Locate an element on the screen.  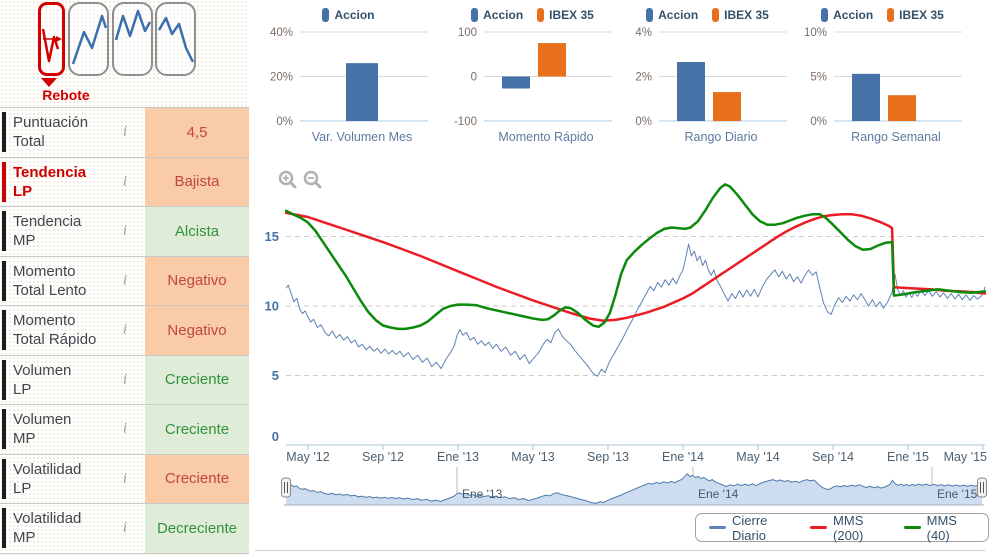
y-axis-label: 0 is located at coordinates (474, 78).